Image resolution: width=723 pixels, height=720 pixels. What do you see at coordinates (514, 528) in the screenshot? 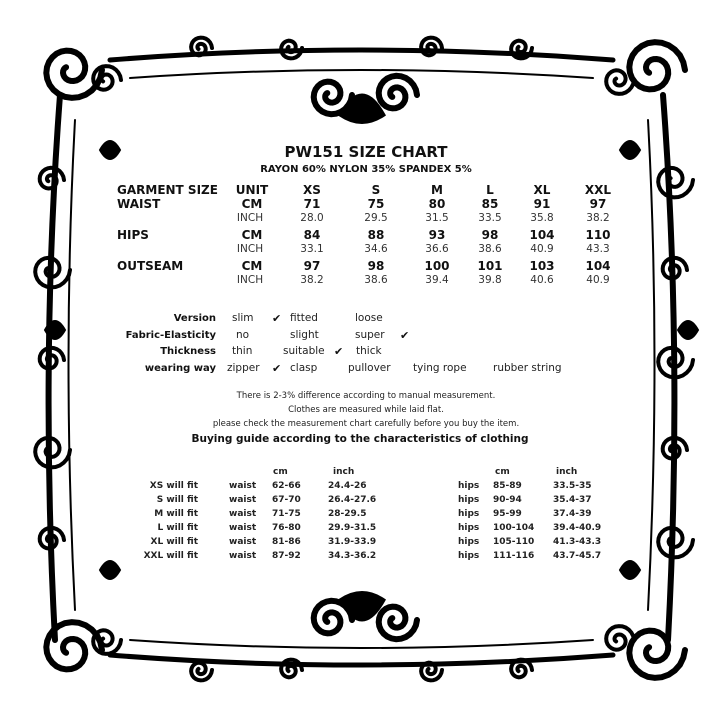
I see `hips-cm: 100-104` at bounding box center [514, 528].